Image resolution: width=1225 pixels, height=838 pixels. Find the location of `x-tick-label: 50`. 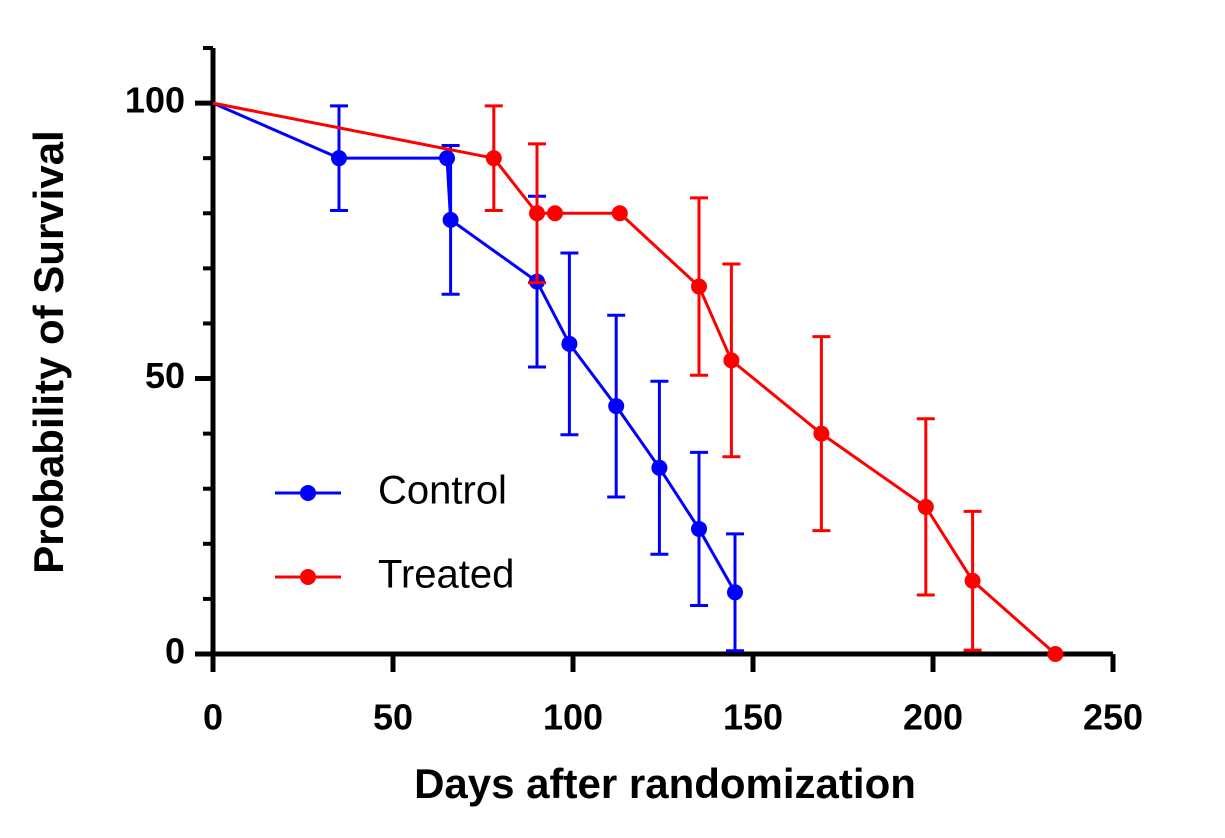

x-tick-label: 50 is located at coordinates (393, 717).